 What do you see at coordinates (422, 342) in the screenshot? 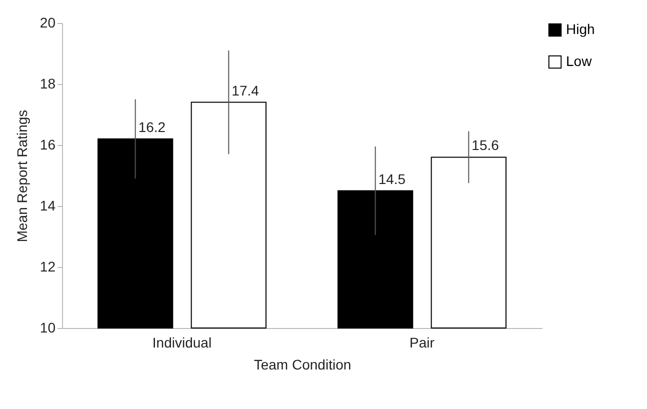
I see `x-tick-label: Pair` at bounding box center [422, 342].